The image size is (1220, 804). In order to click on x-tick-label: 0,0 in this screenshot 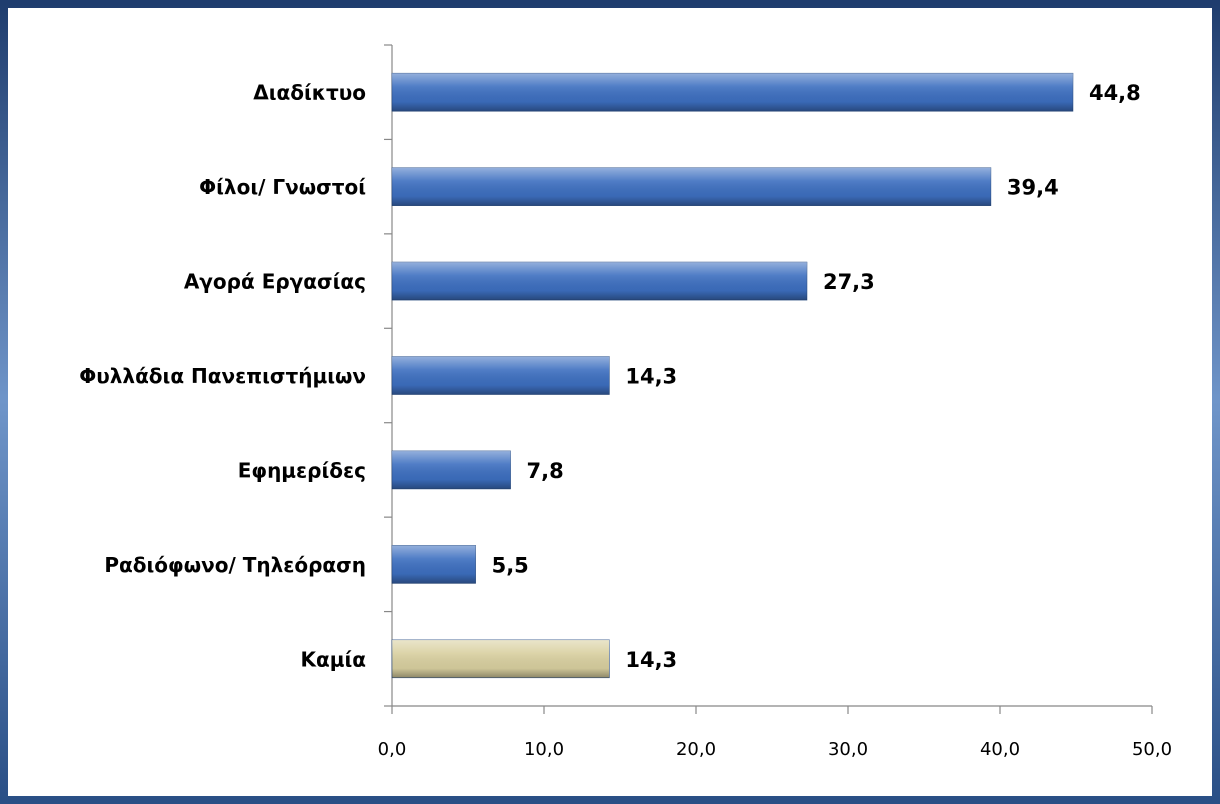, I will do `click(392, 749)`.